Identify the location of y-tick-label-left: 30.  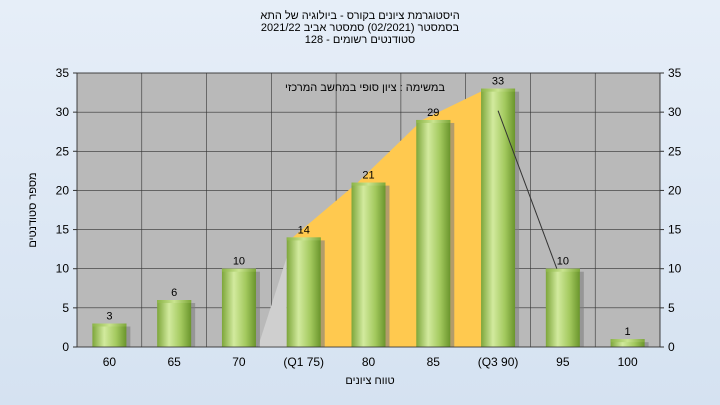
(63, 112).